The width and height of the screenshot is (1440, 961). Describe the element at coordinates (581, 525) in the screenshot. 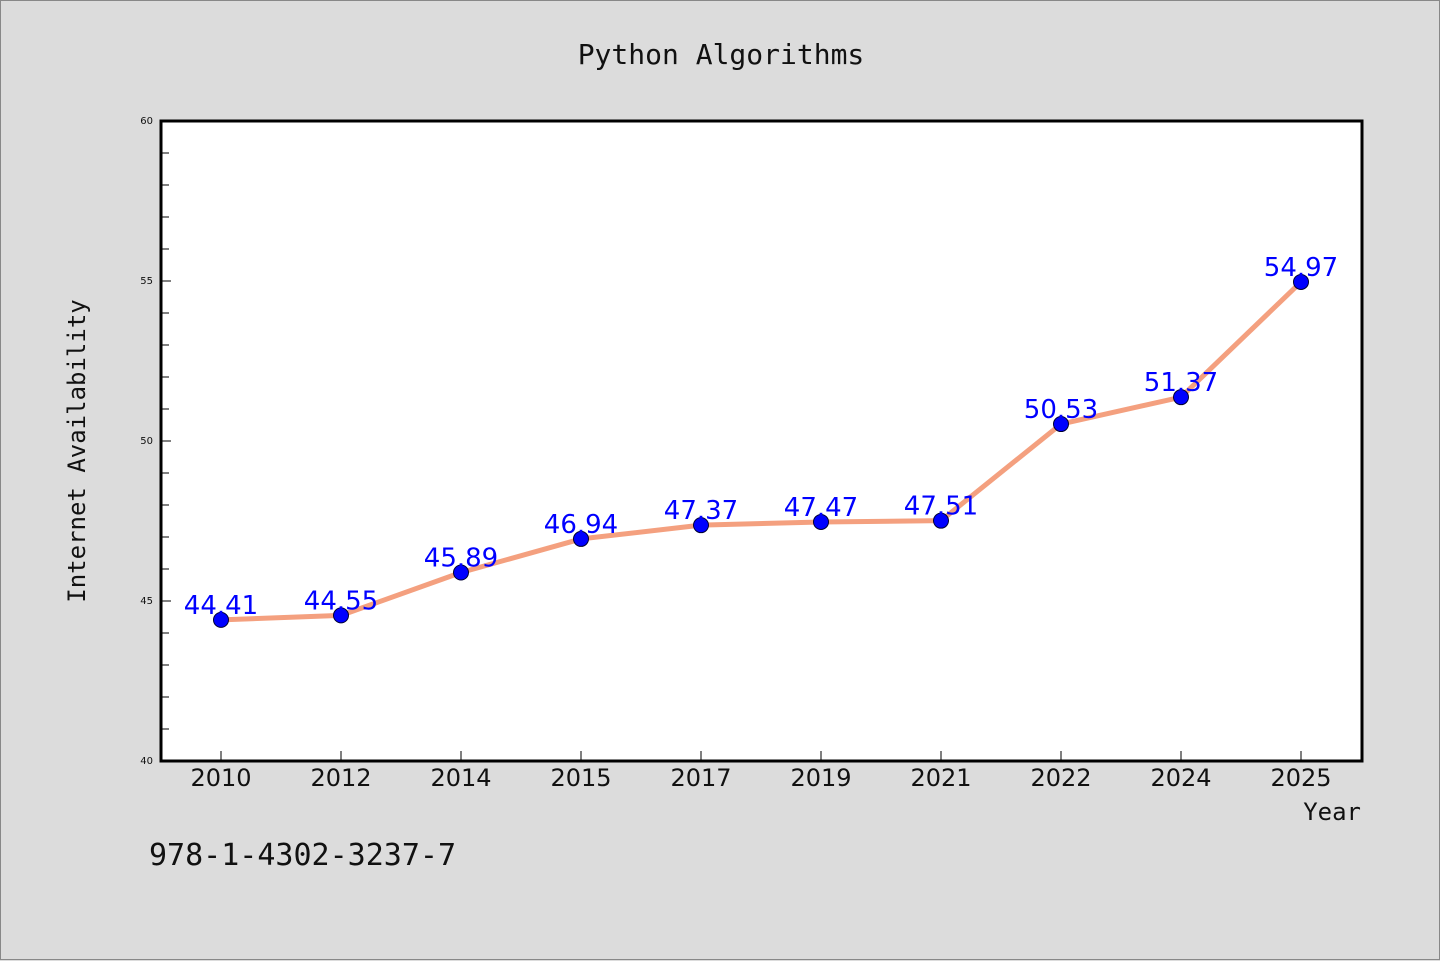

I see `data-label: 46.94` at that location.